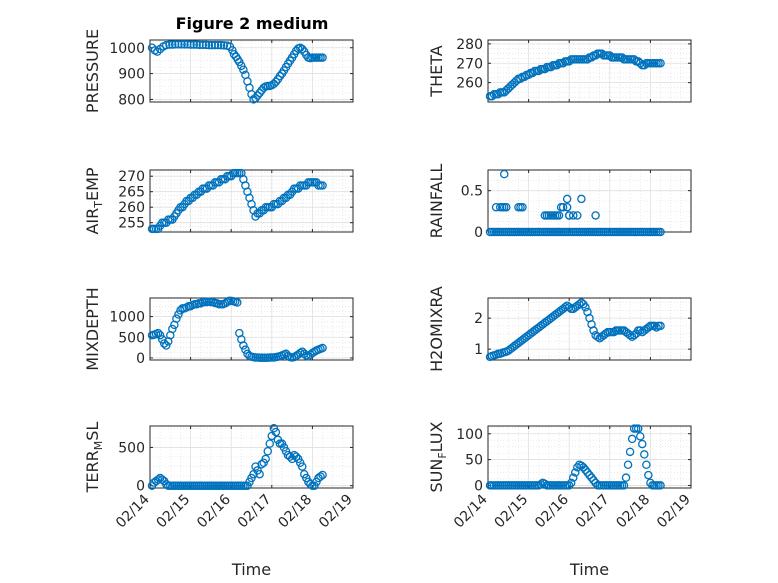  I want to click on y-axis-label: MIXDEPTH, so click(92, 328).